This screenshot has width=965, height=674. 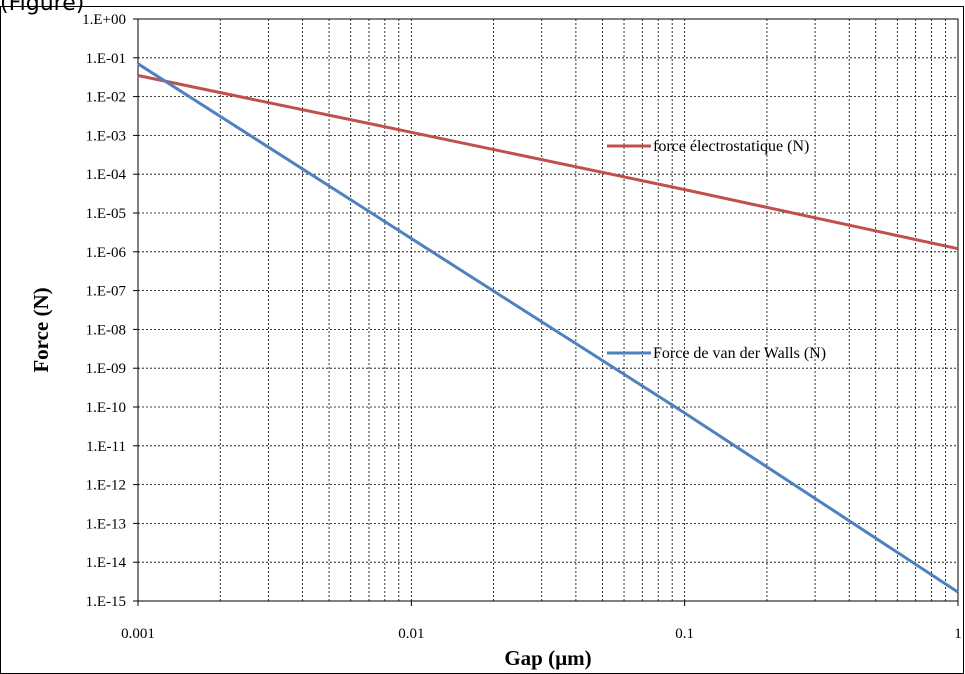 What do you see at coordinates (42, 8) in the screenshot?
I see `cropped-figure-title: (Figure)` at bounding box center [42, 8].